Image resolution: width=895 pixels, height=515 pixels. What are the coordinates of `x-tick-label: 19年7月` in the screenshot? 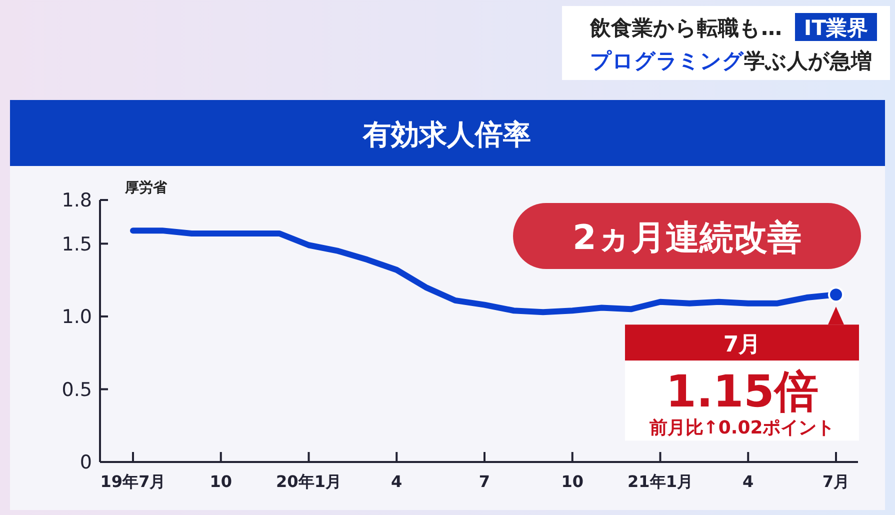 It's located at (133, 481).